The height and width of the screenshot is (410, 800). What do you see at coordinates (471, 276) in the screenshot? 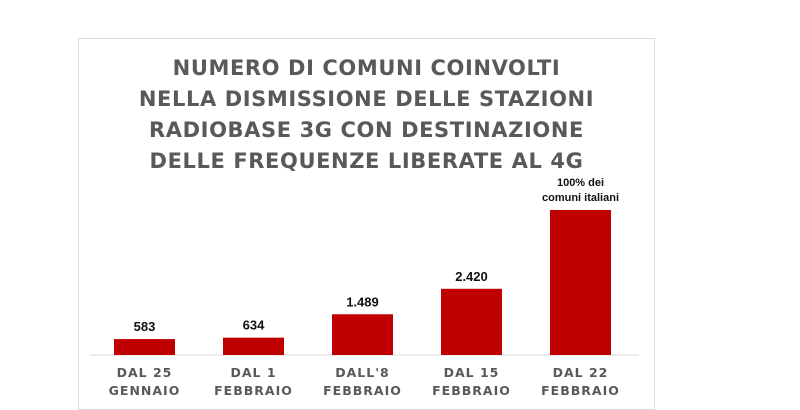
I see `data-label: 2.420` at bounding box center [471, 276].